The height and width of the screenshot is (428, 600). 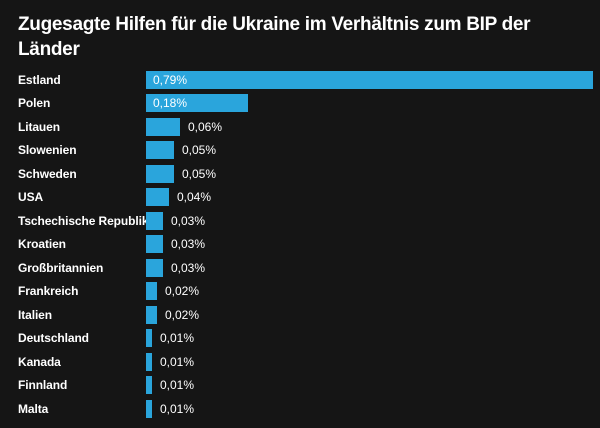 What do you see at coordinates (373, 197) in the screenshot?
I see `bar-area: 0,04%` at bounding box center [373, 197].